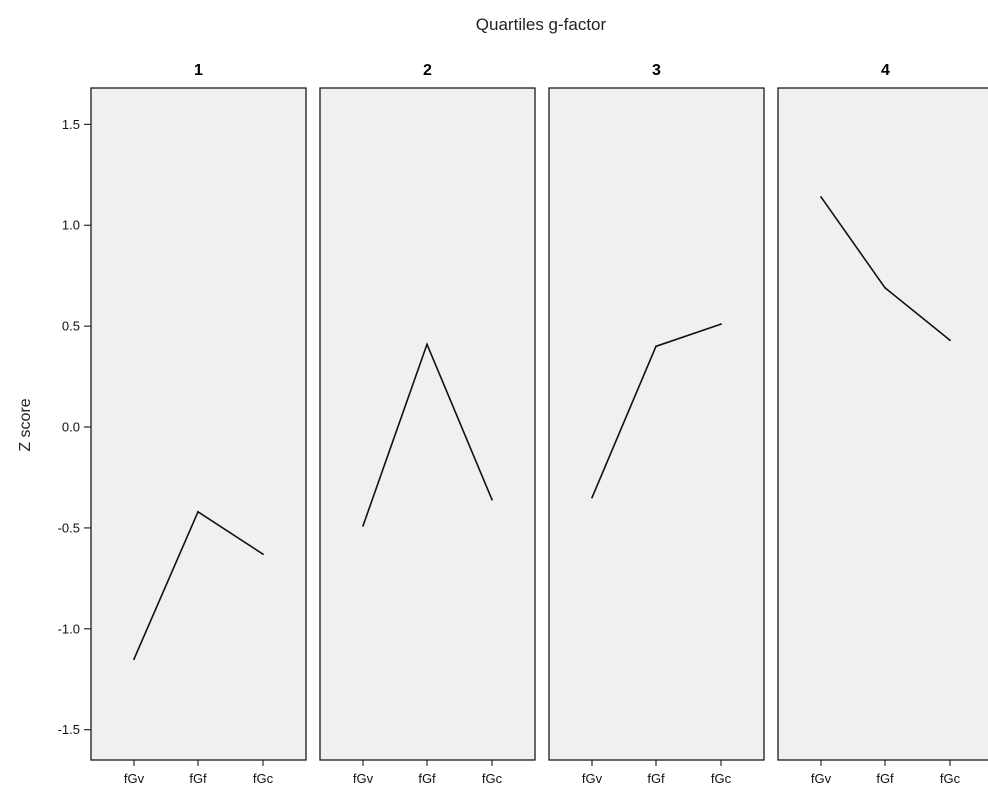 The height and width of the screenshot is (797, 988). Describe the element at coordinates (656, 70) in the screenshot. I see `panel-label: 3` at that location.